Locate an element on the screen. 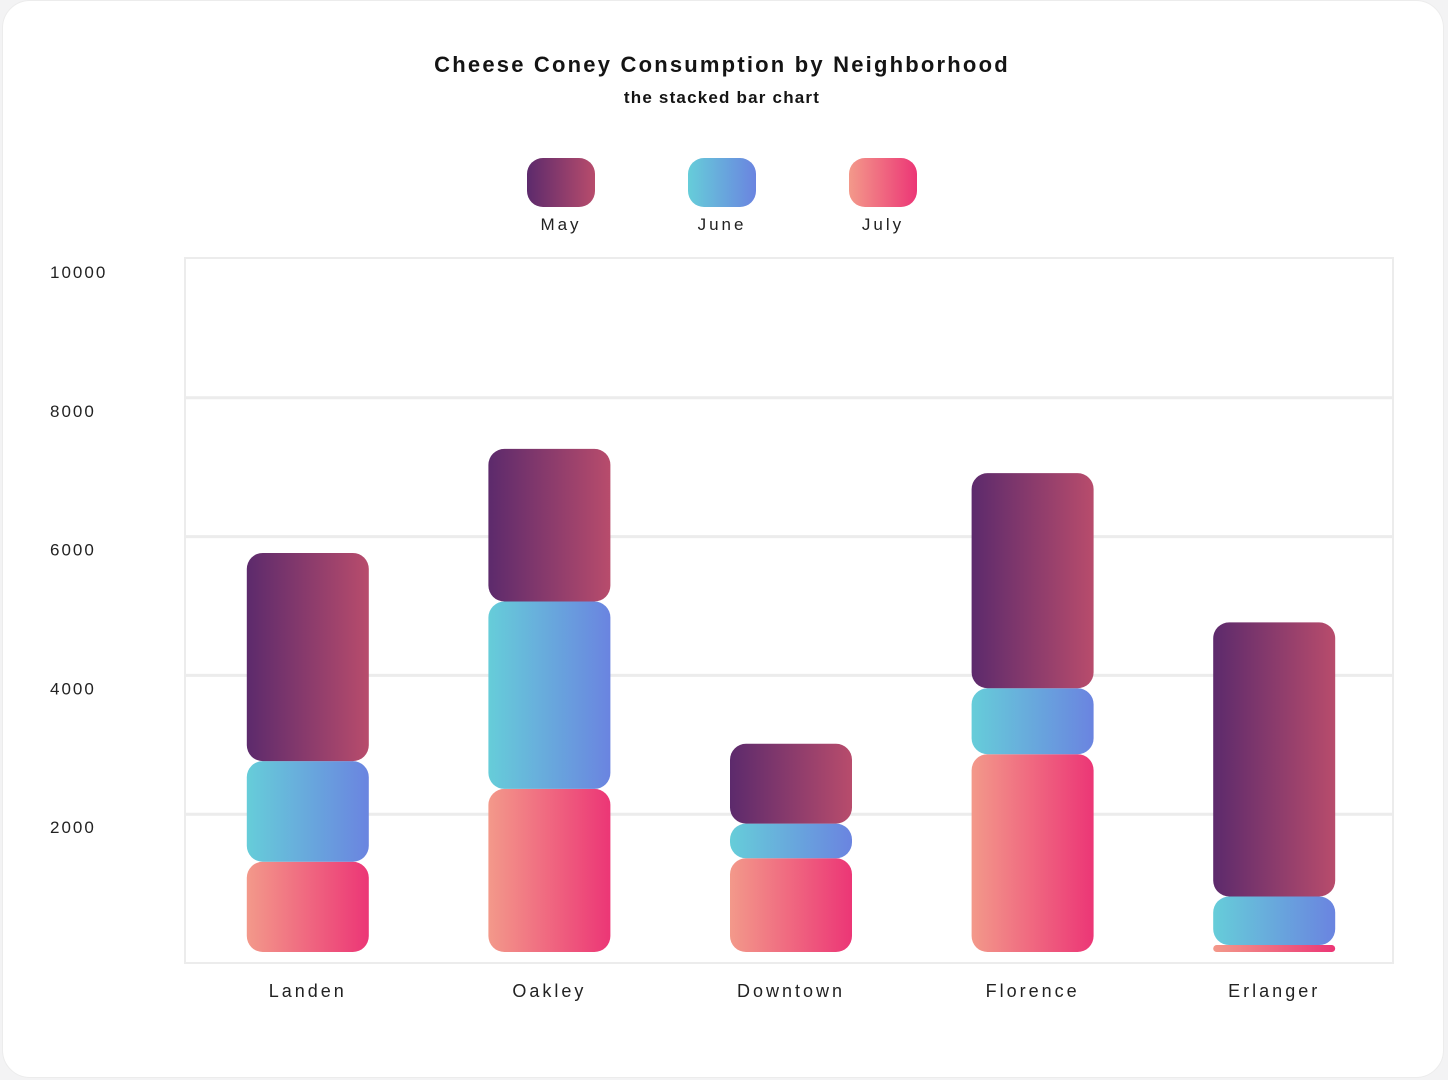 This screenshot has height=1080, width=1448. x-axis: Landen Oakley Downtown Florence Erlanger is located at coordinates (794, 991).